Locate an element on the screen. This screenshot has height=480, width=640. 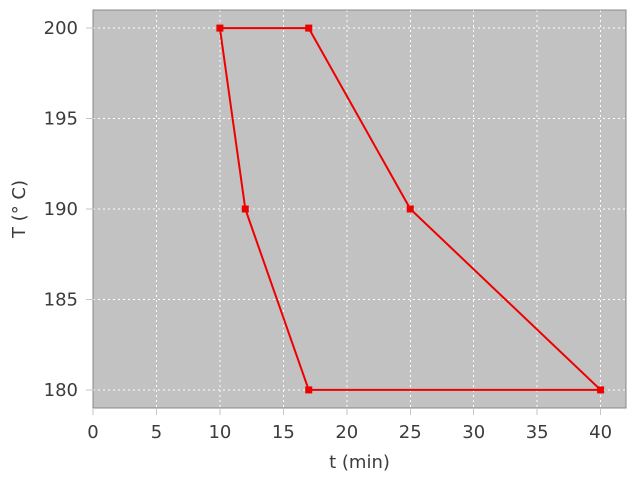
x-tick-label-40: 40 is located at coordinates (600, 432).